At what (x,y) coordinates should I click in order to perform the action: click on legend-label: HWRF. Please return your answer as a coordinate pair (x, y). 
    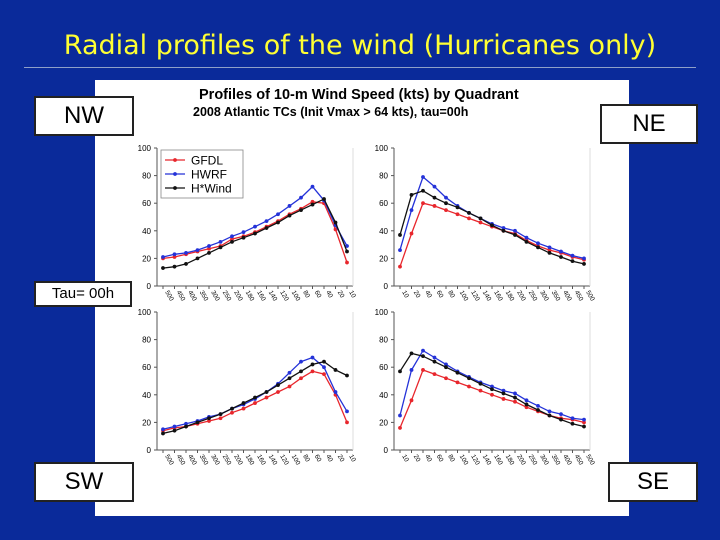
    Looking at the image, I should click on (209, 175).